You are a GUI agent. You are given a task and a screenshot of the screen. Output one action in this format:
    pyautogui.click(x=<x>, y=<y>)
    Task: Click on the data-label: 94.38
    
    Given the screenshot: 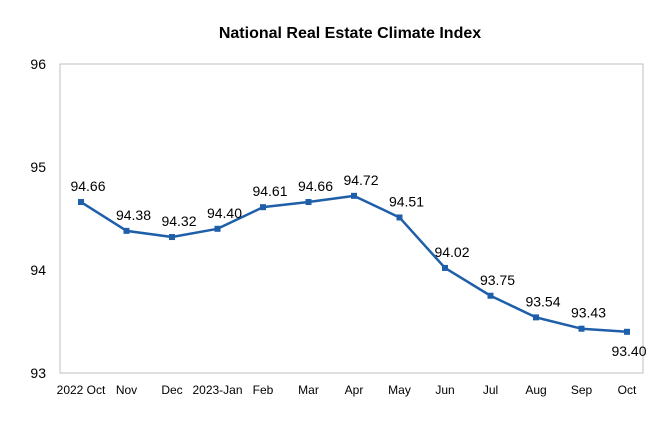 What is the action you would take?
    pyautogui.click(x=133, y=215)
    